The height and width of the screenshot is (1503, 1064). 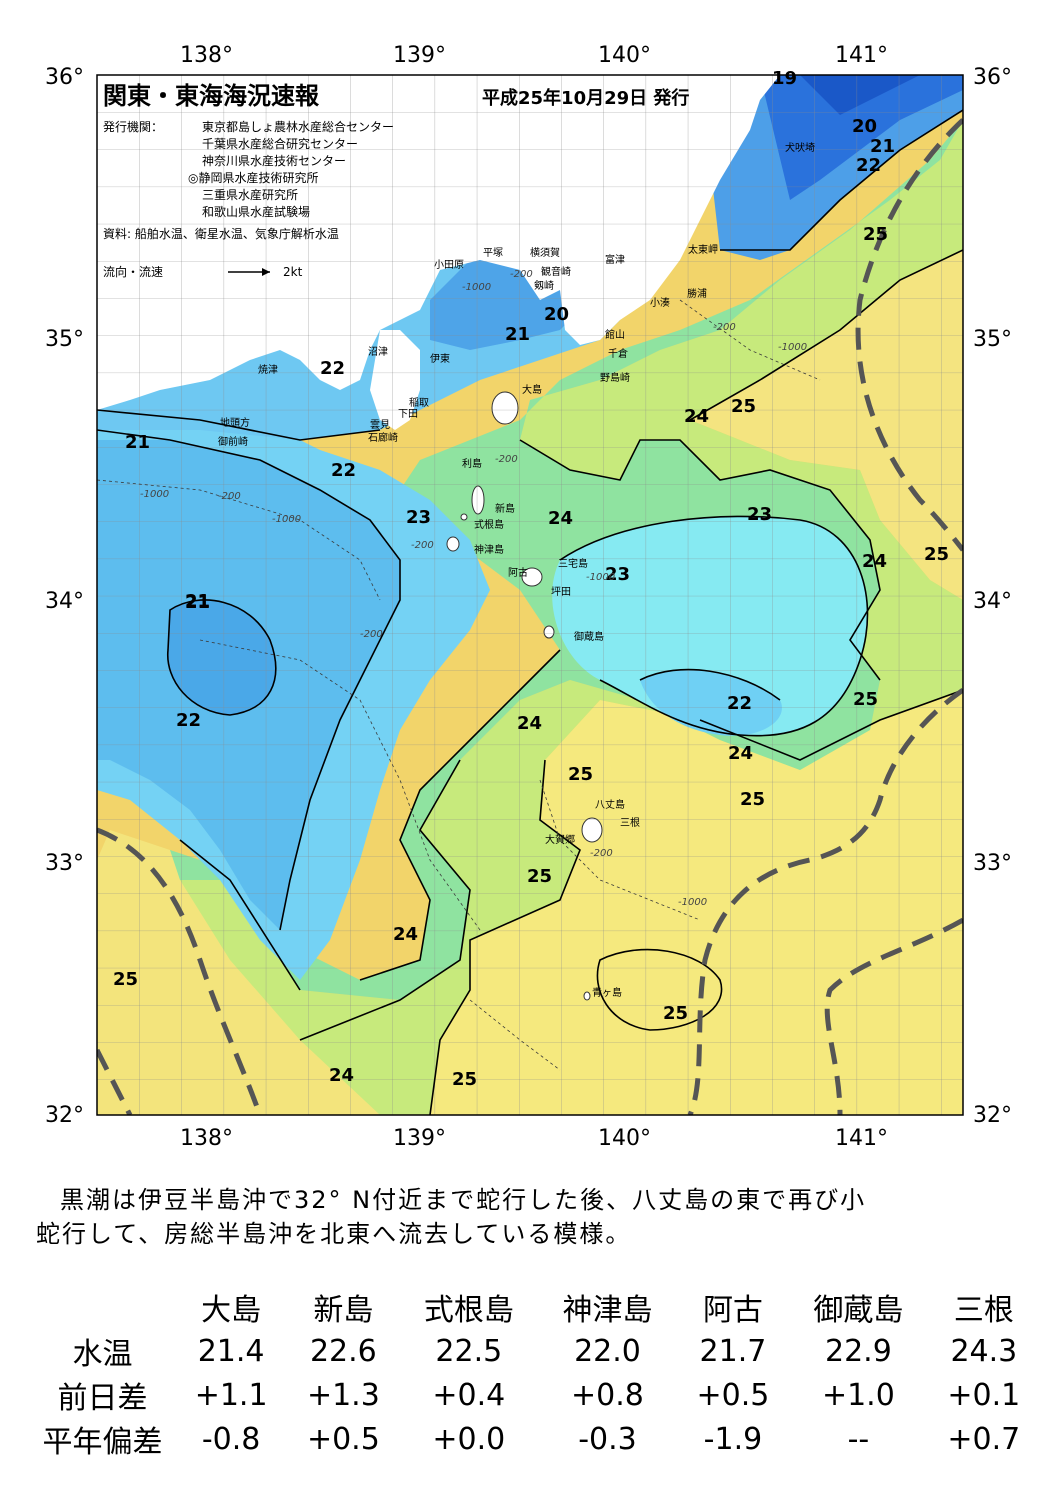 I want to click on place-label: 坪田, so click(x=561, y=591).